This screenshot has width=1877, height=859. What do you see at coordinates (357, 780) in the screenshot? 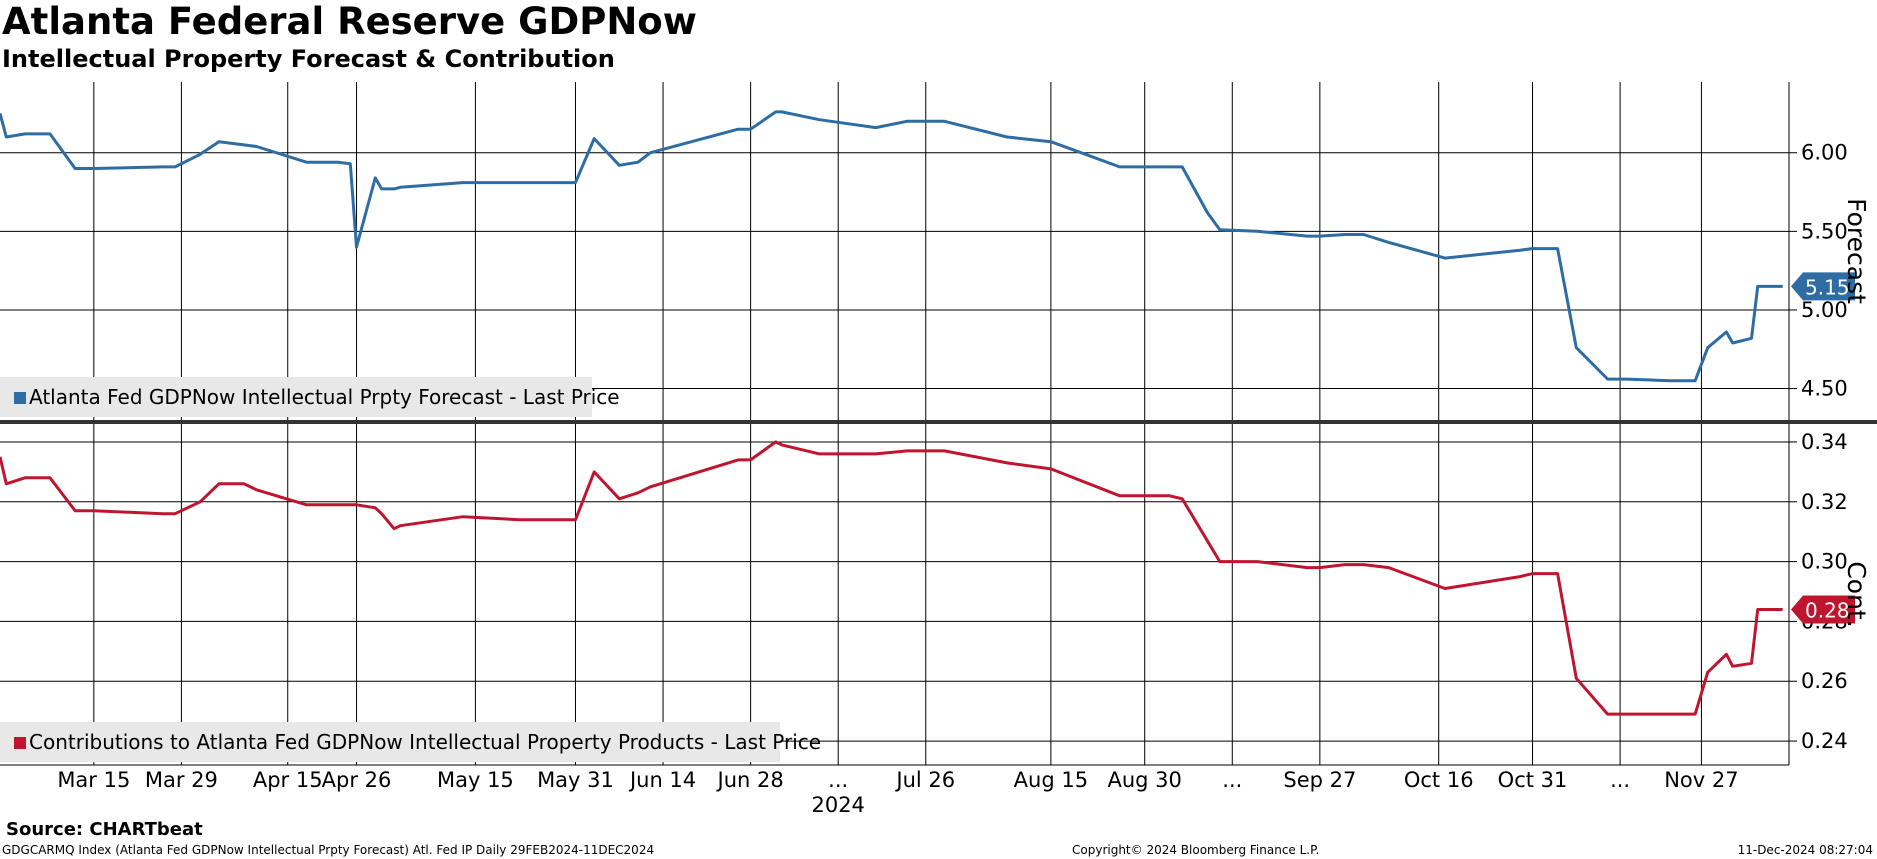
I see `x-tick-label: Apr 26` at bounding box center [357, 780].